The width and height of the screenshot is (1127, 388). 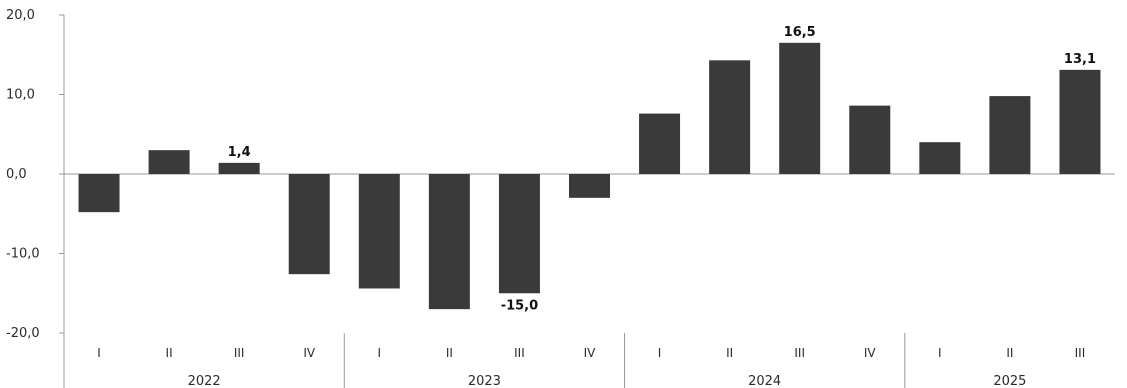 What do you see at coordinates (519, 305) in the screenshot?
I see `data-label: -15,0` at bounding box center [519, 305].